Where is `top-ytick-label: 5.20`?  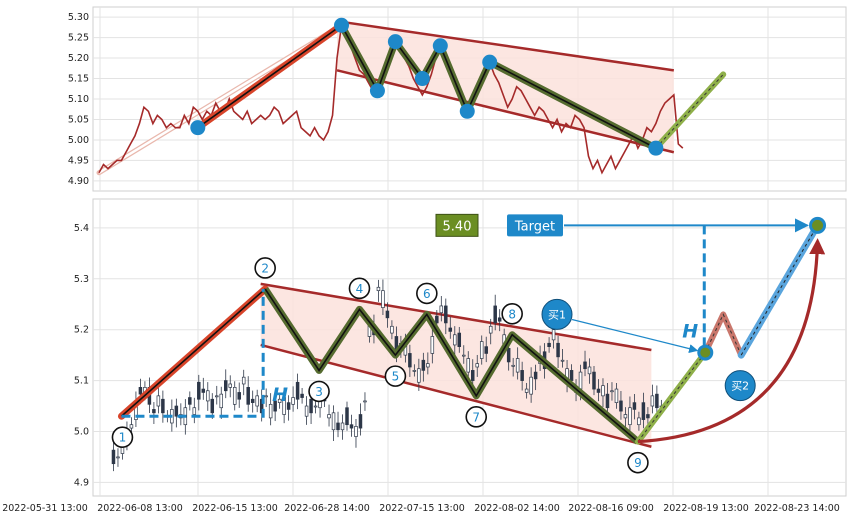
top-ytick-label: 5.20 is located at coordinates (78, 58).